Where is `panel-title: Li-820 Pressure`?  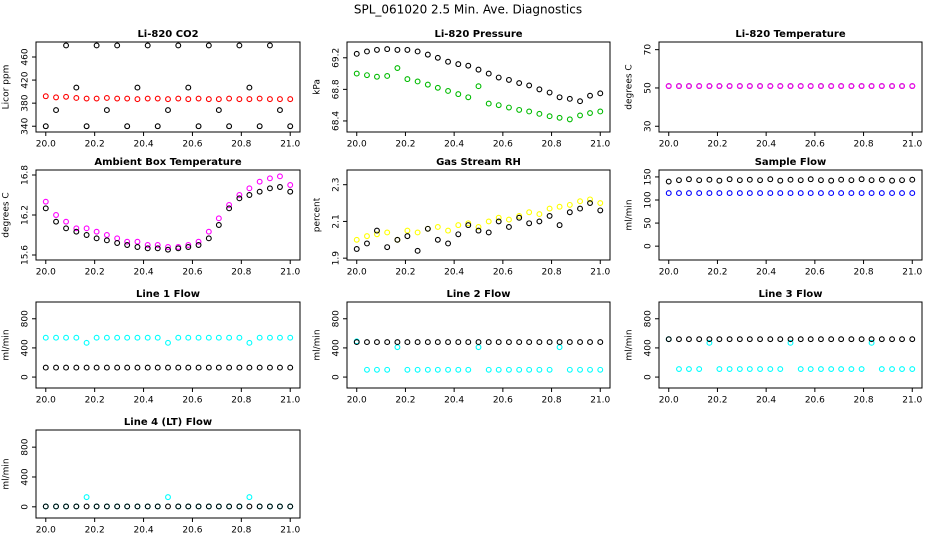
panel-title: Li-820 Pressure is located at coordinates (478, 34).